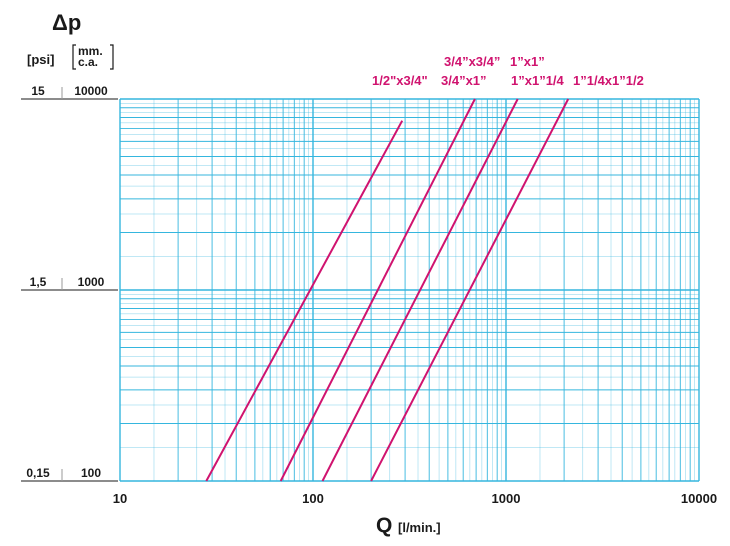 The height and width of the screenshot is (546, 730). What do you see at coordinates (527, 61) in the screenshot?
I see `series-label-3a: 1”x1”` at bounding box center [527, 61].